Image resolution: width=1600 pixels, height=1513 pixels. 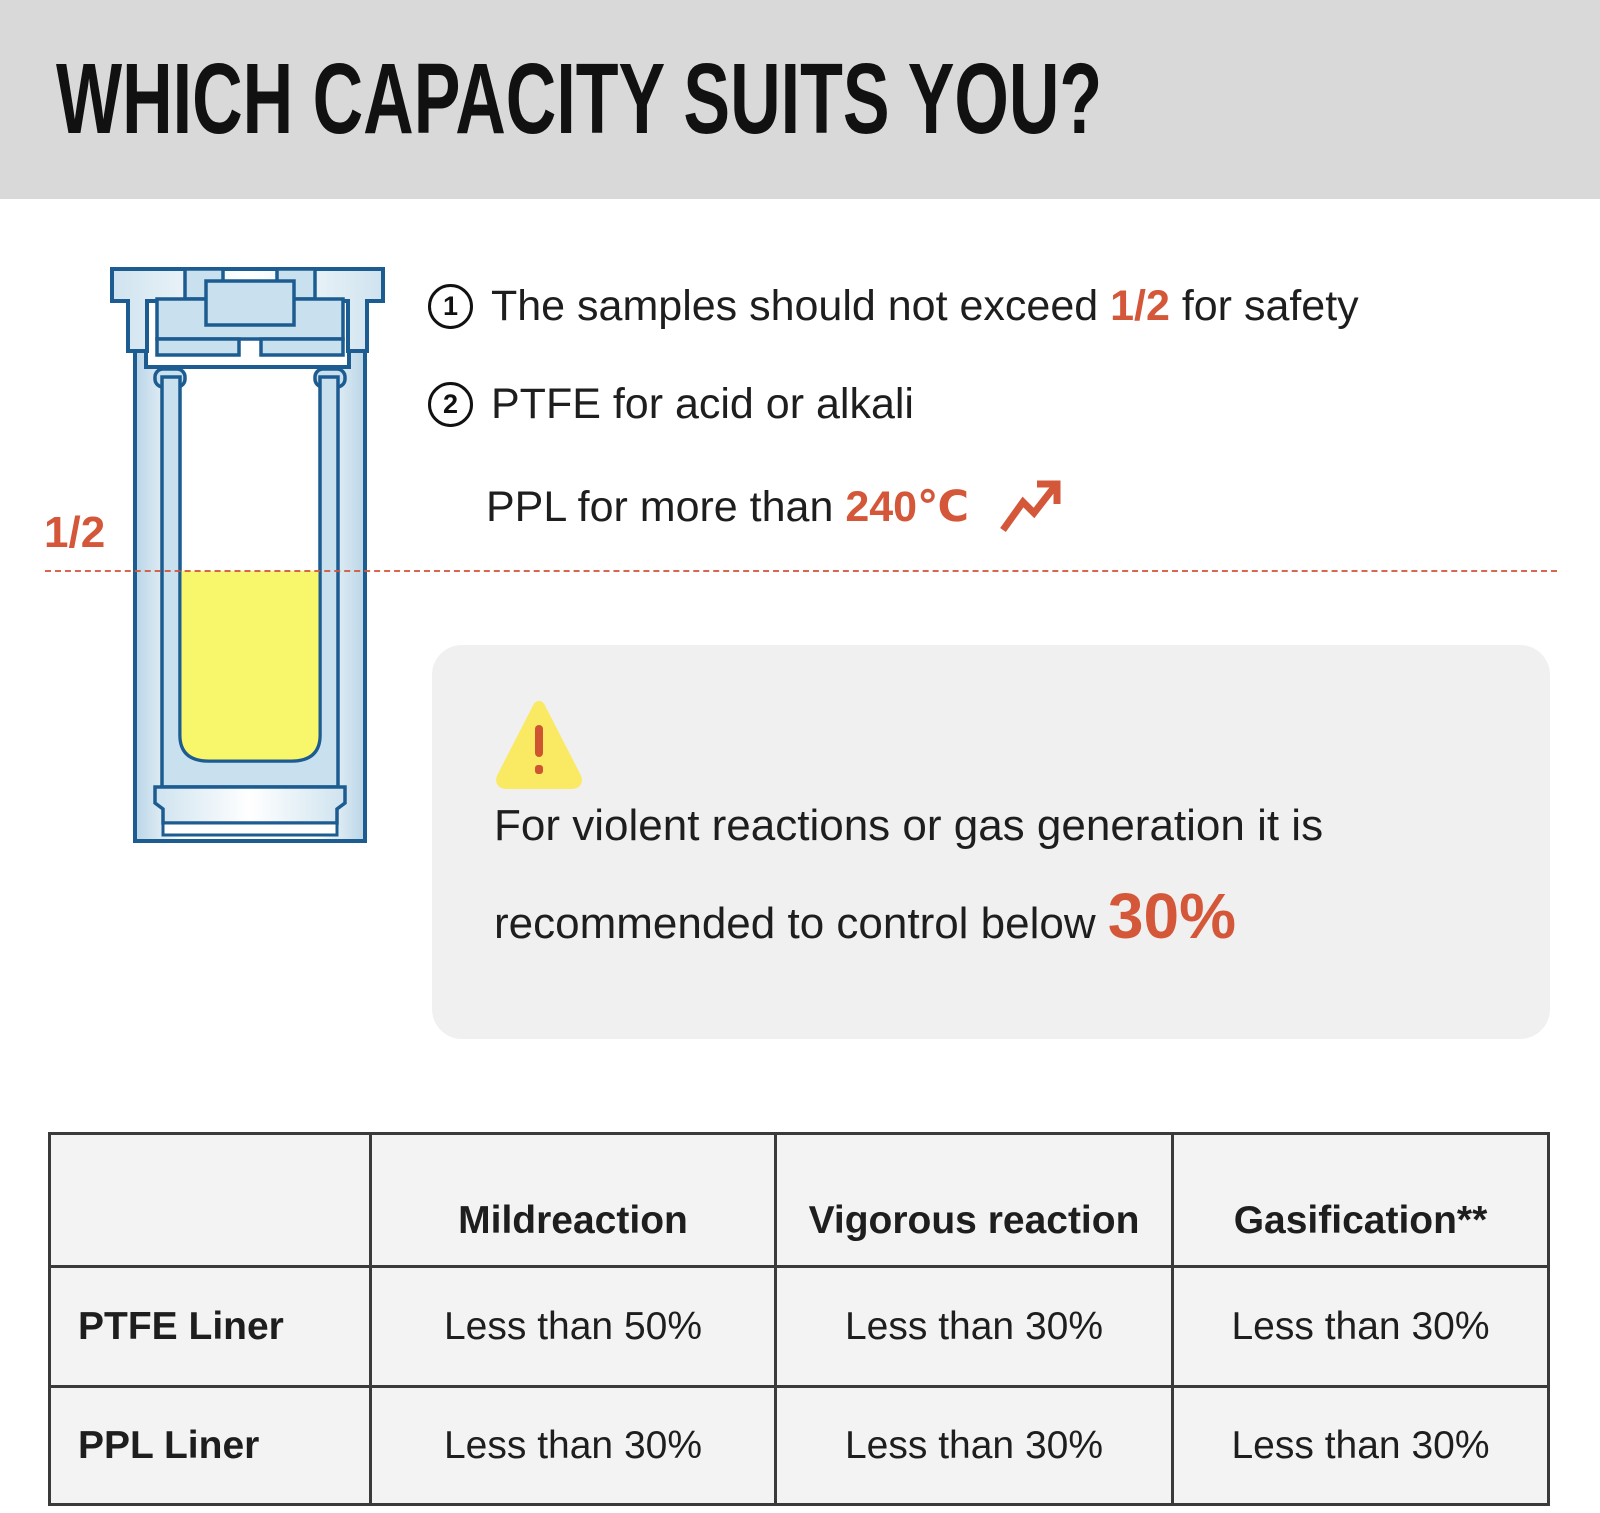 I want to click on note-3-text: PPL for more than 240℃, so click(x=727, y=507).